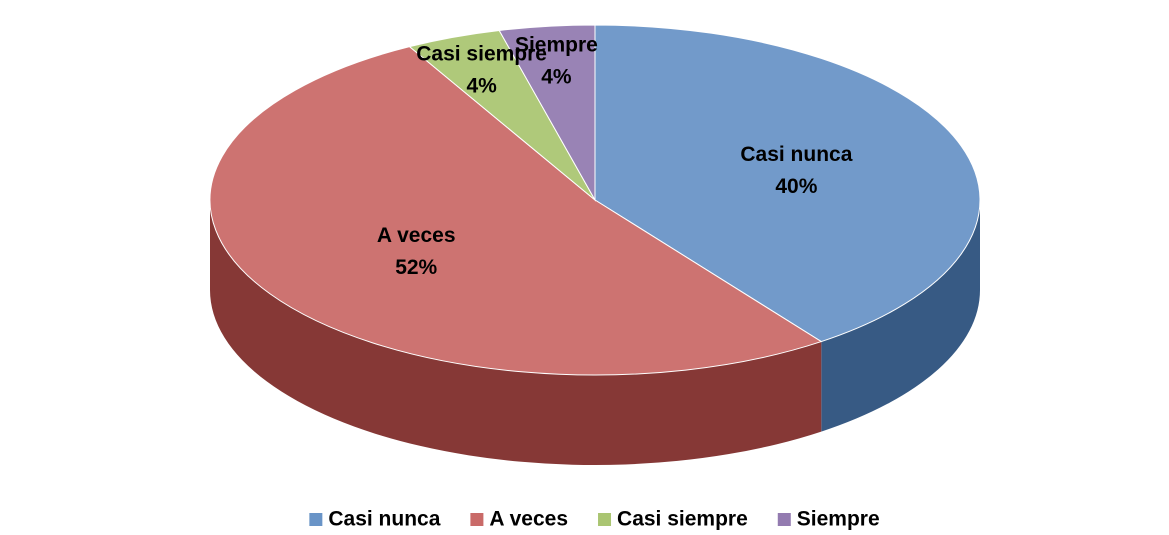  Describe the element at coordinates (528, 519) in the screenshot. I see `legend-label: A veces` at that location.